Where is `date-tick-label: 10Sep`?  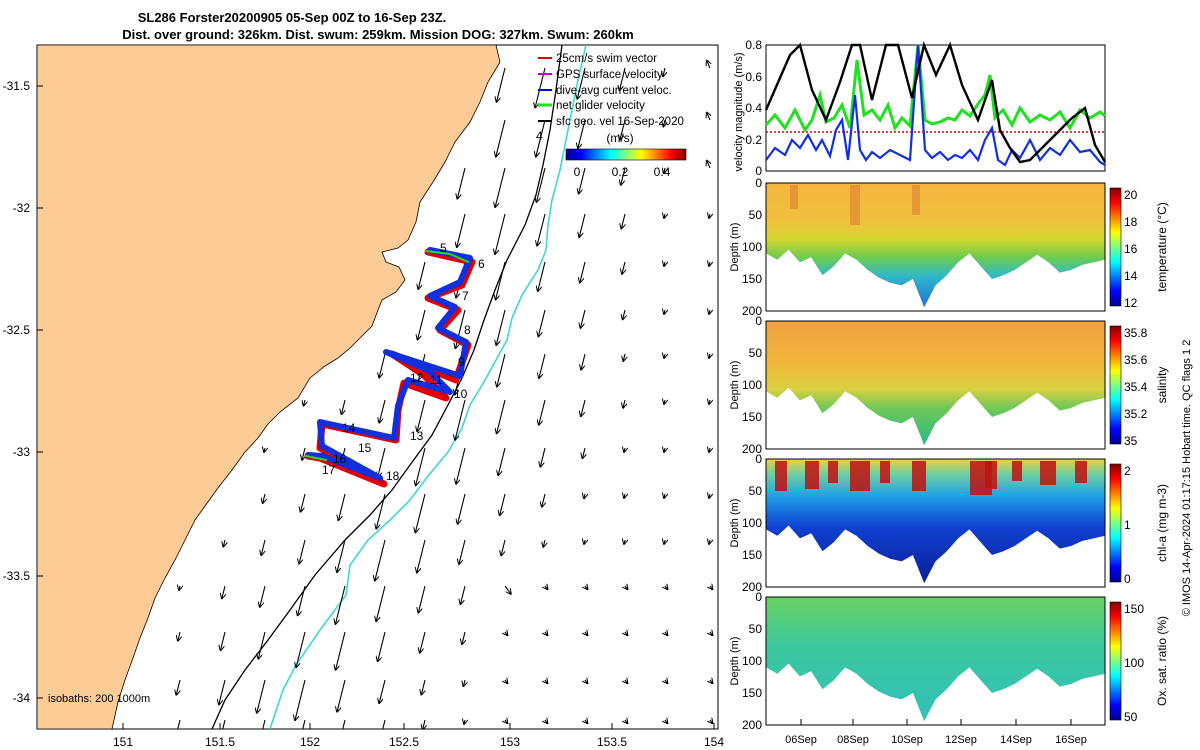 date-tick-label: 10Sep is located at coordinates (907, 740).